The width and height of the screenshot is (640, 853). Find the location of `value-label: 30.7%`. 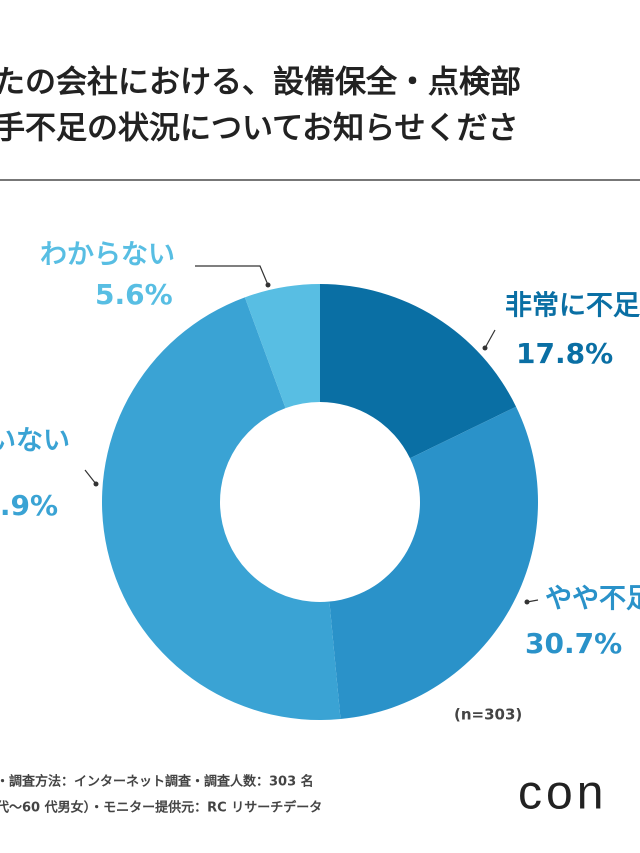

value-label: 30.7% is located at coordinates (573, 643).